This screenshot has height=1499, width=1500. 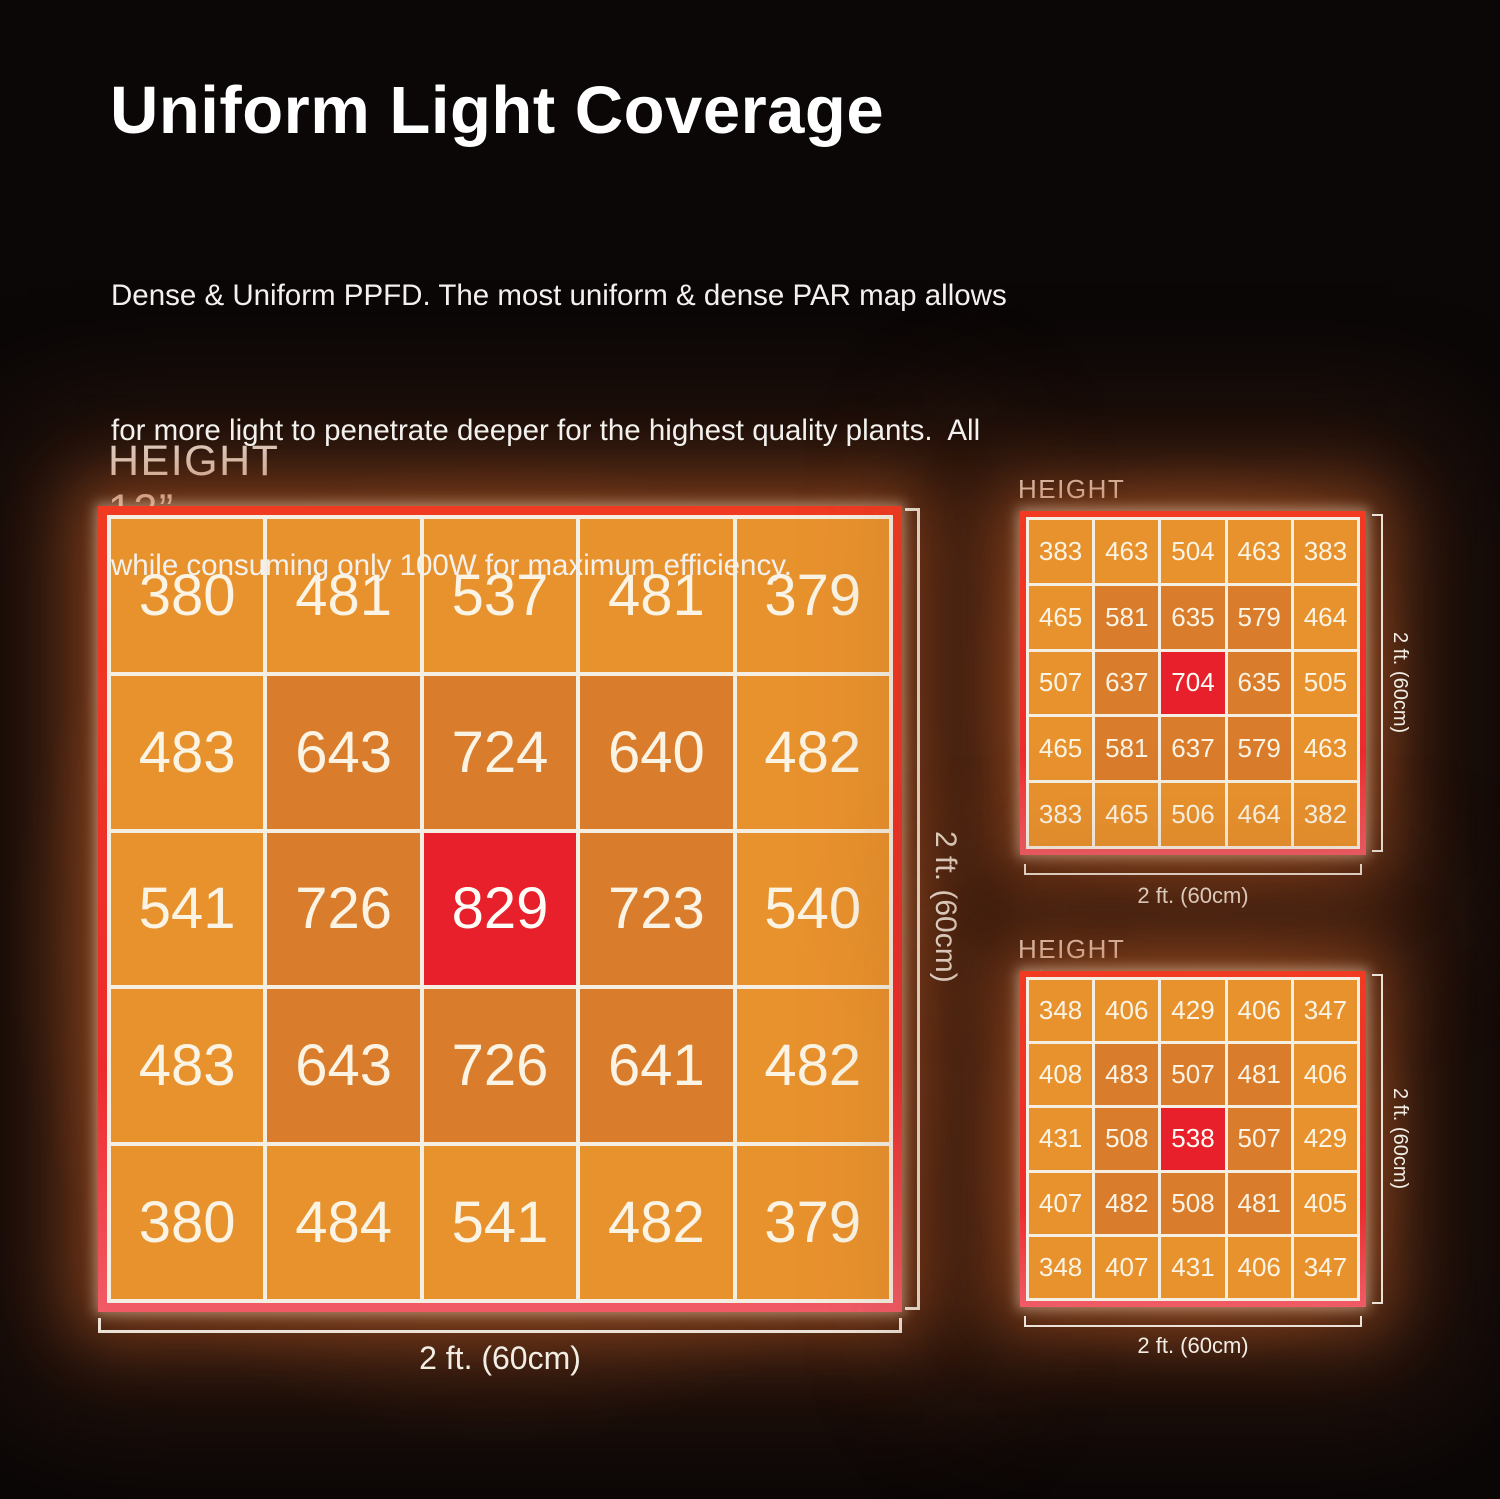 I want to click on height-dimension-bracket-14in, so click(x=1377, y=683).